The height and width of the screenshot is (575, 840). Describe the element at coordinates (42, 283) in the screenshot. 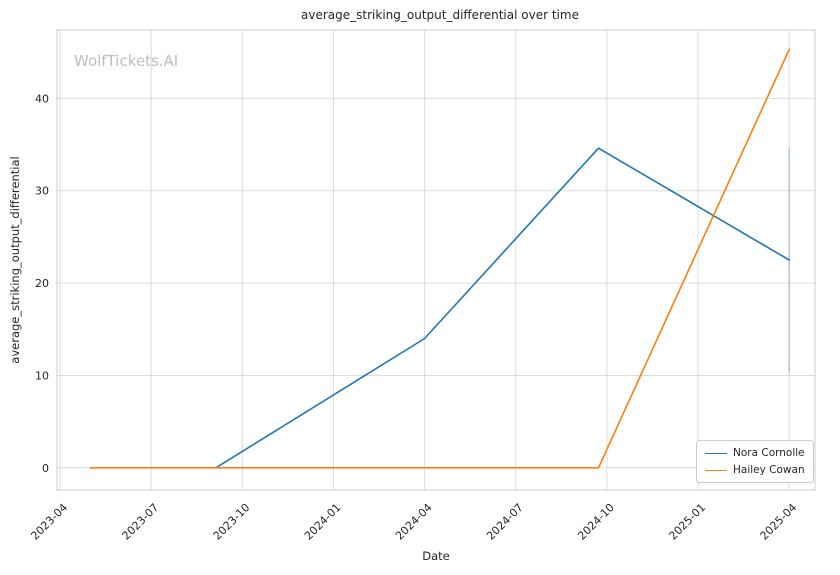

I see `y-tick-label: 20` at that location.